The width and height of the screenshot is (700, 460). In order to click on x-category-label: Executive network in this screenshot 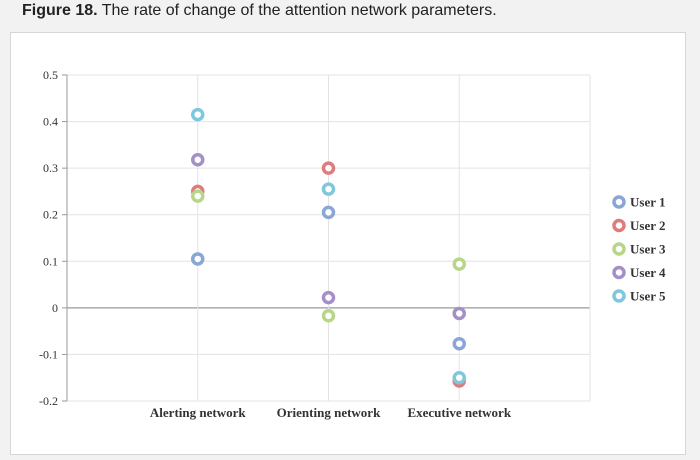, I will do `click(459, 412)`.